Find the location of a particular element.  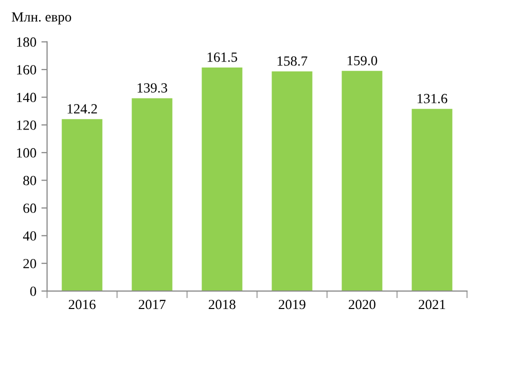

y-tick-label: 40 is located at coordinates (29, 236).